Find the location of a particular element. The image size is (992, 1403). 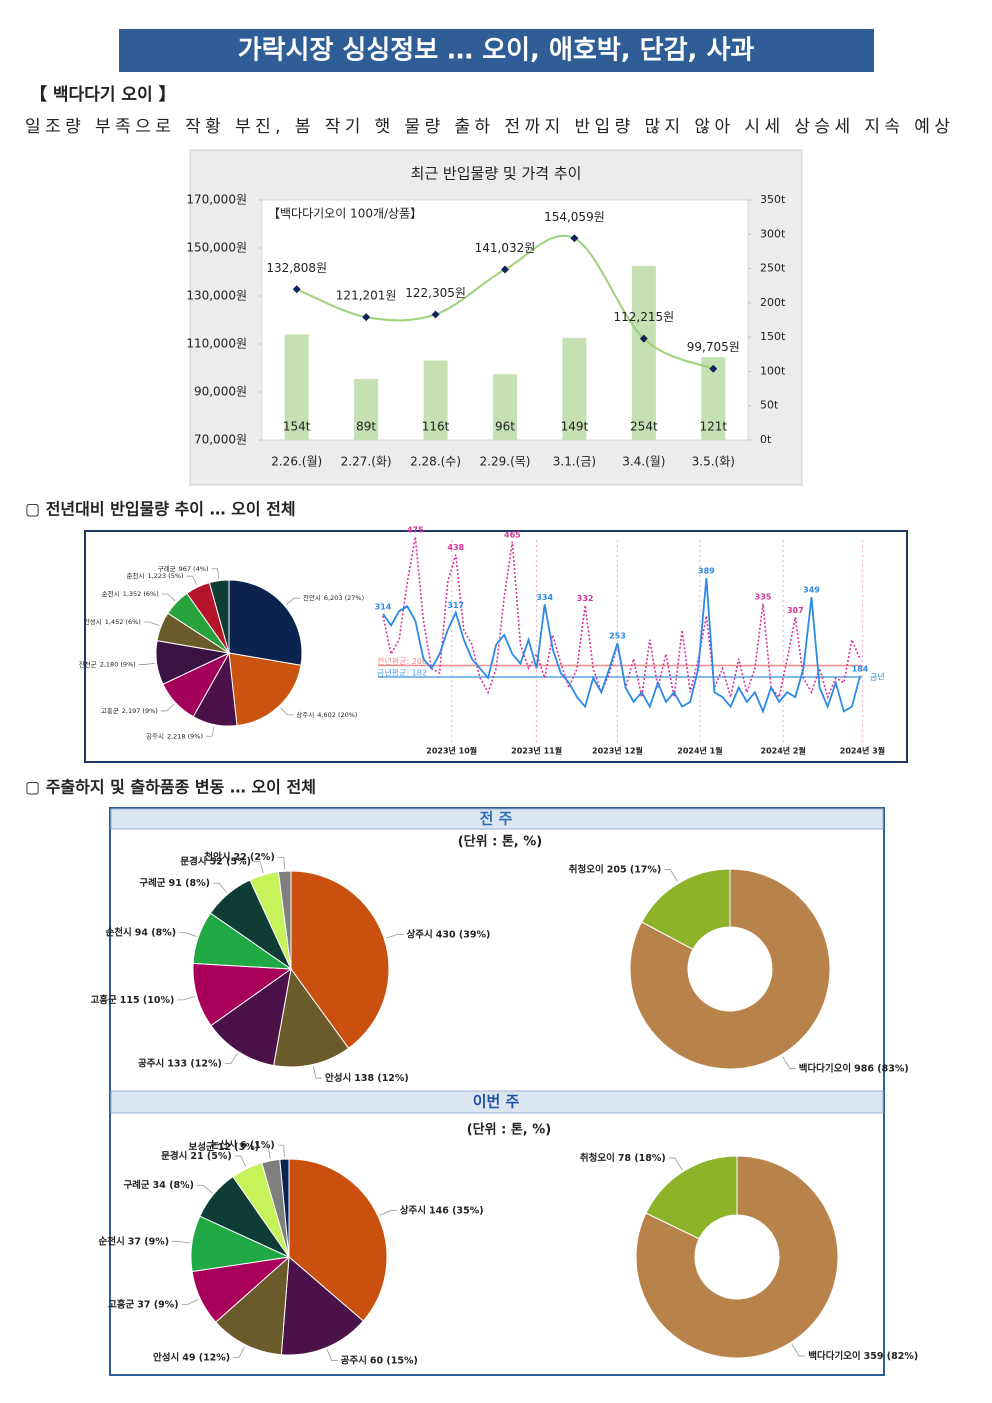

bar-label: 254t is located at coordinates (644, 427).